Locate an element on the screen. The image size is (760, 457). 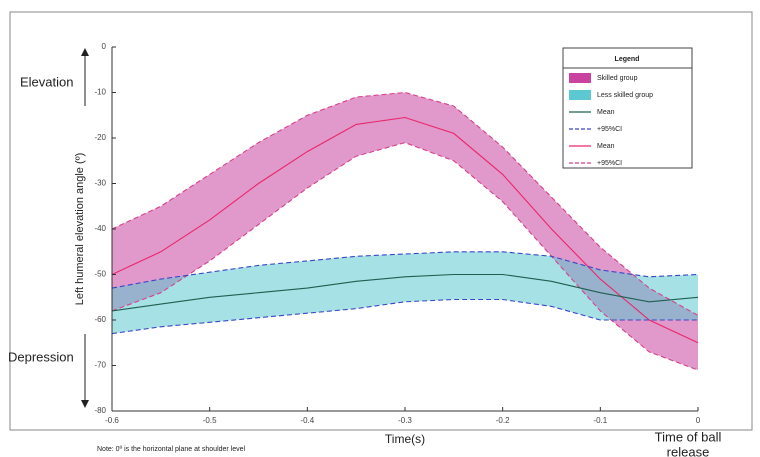
x-axis-label: Time(s) is located at coordinates (405, 439).